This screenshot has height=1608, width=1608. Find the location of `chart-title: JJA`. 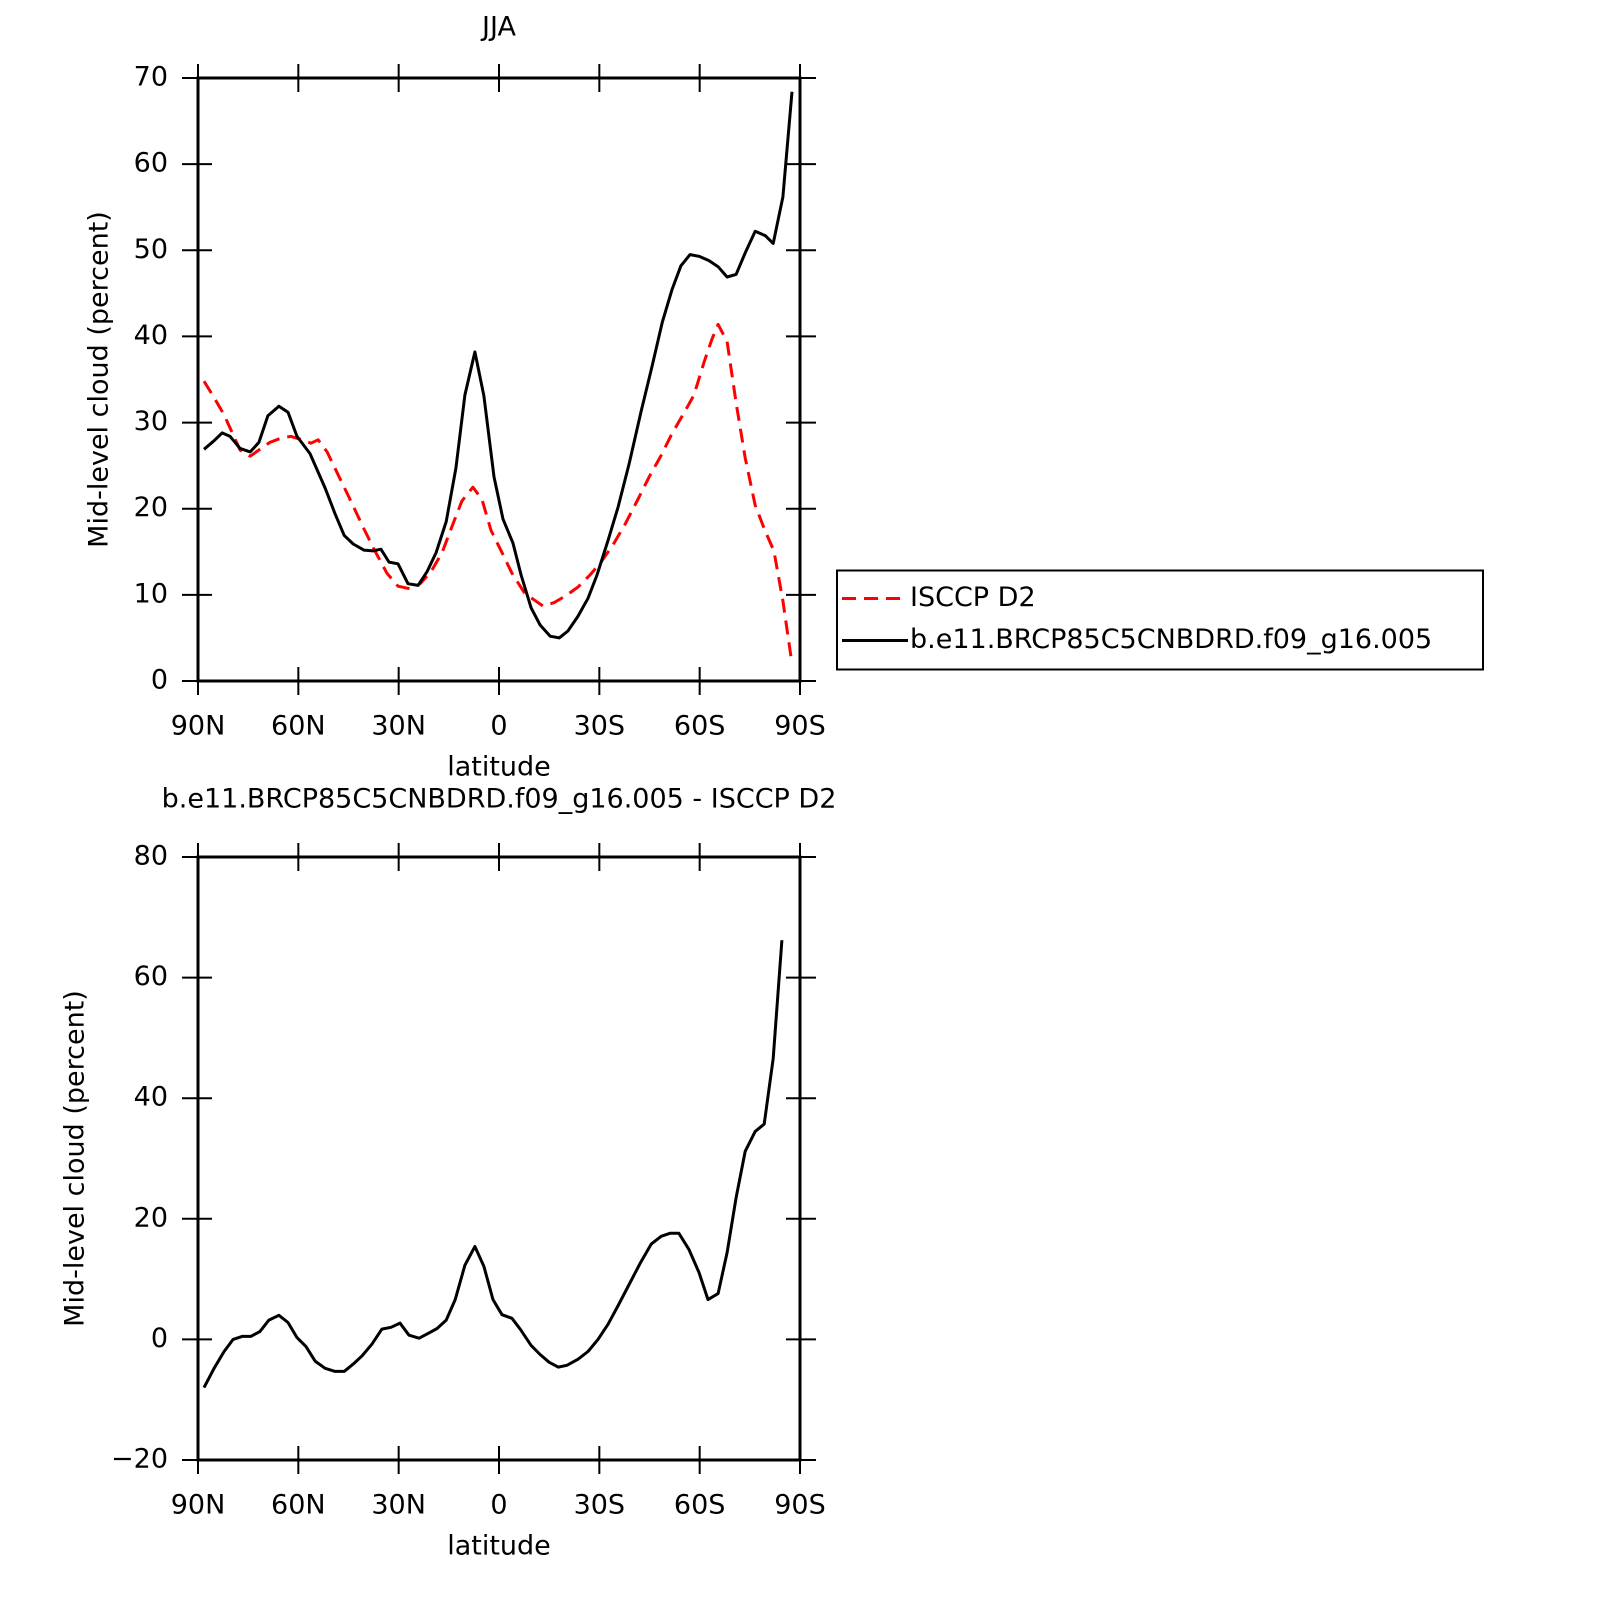

chart-title: JJA is located at coordinates (498, 27).